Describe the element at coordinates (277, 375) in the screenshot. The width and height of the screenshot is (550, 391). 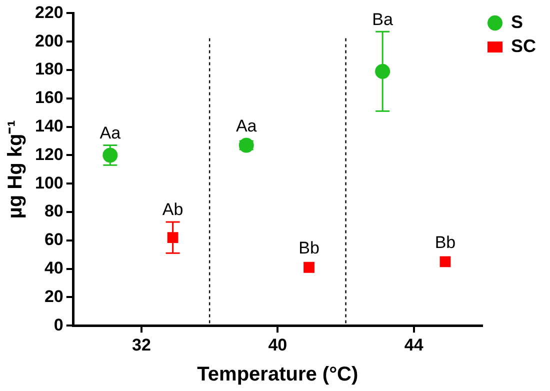
I see `x-axis-title: Temperature (°C)` at that location.